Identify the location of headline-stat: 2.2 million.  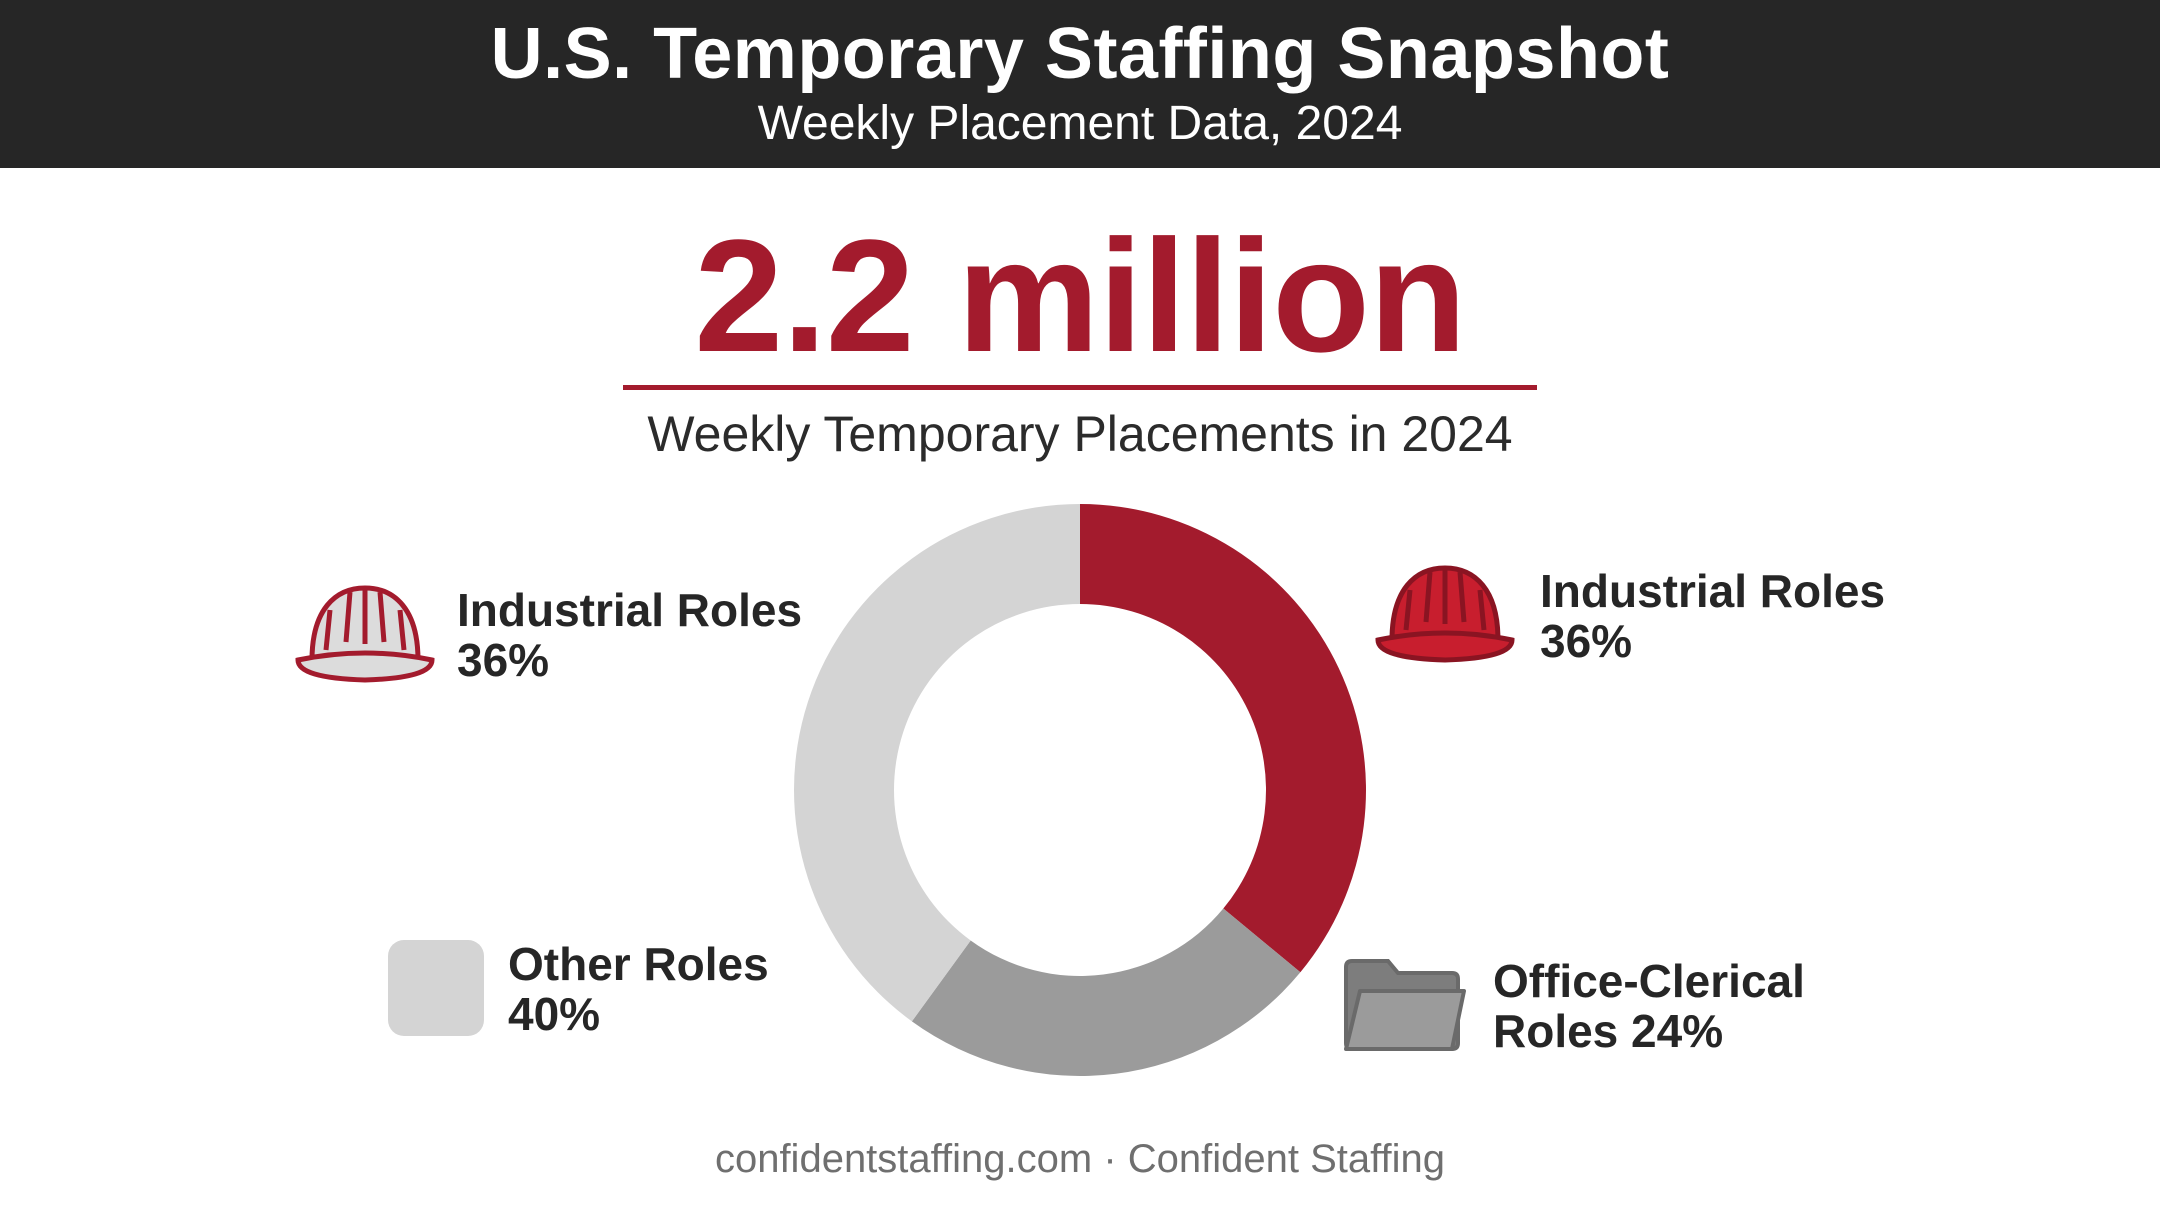
(1080, 295).